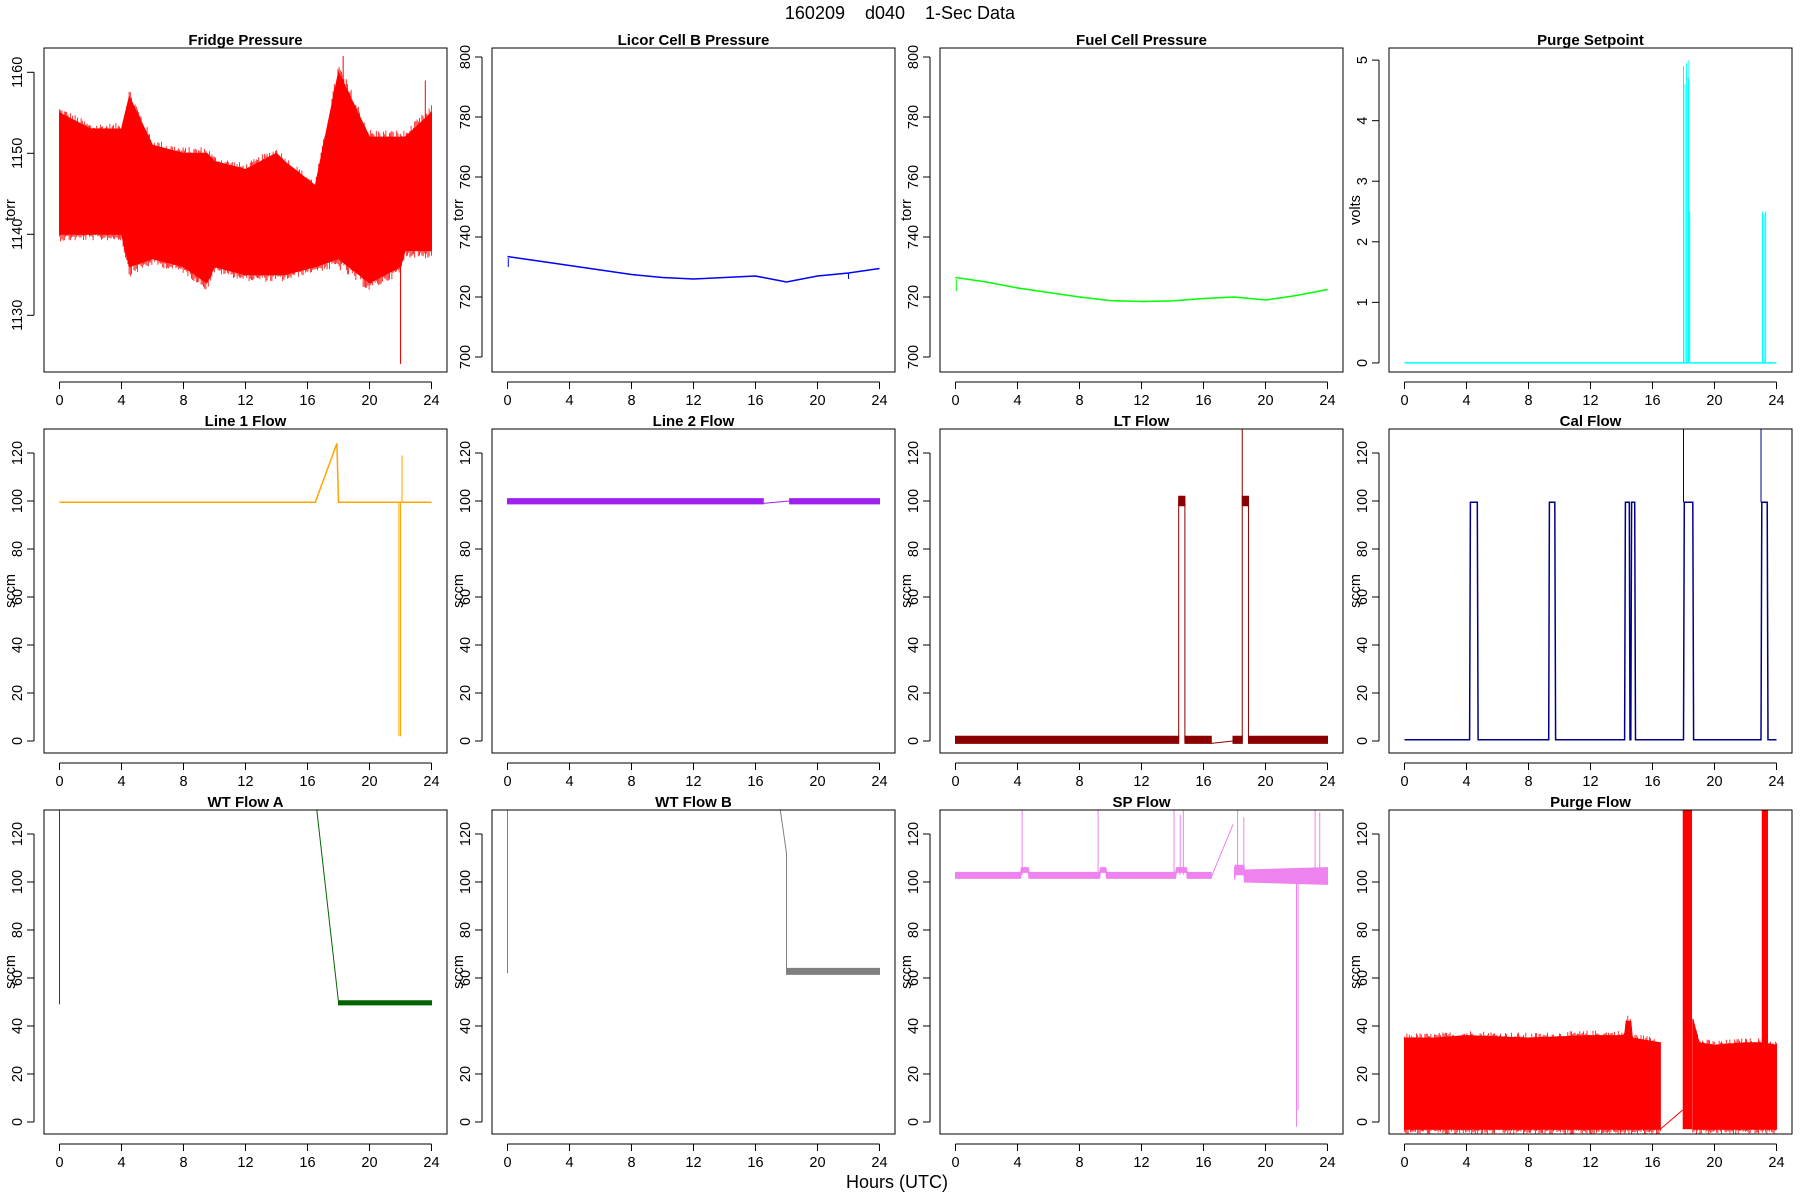 This screenshot has width=1800, height=1200. I want to click on chart-title: Cal Flow, so click(1591, 421).